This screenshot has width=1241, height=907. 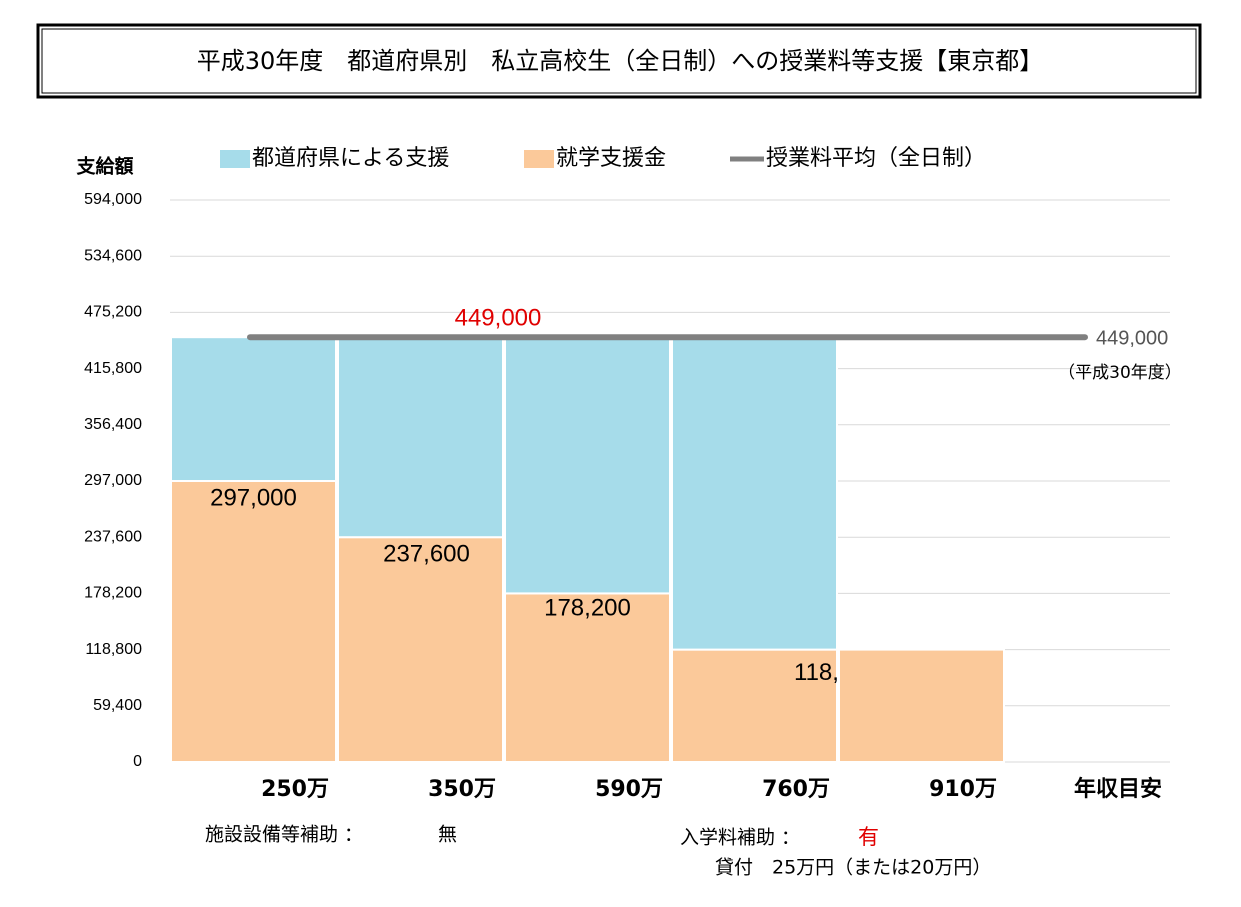 I want to click on y-tick-label: 59,400, so click(x=117, y=705).